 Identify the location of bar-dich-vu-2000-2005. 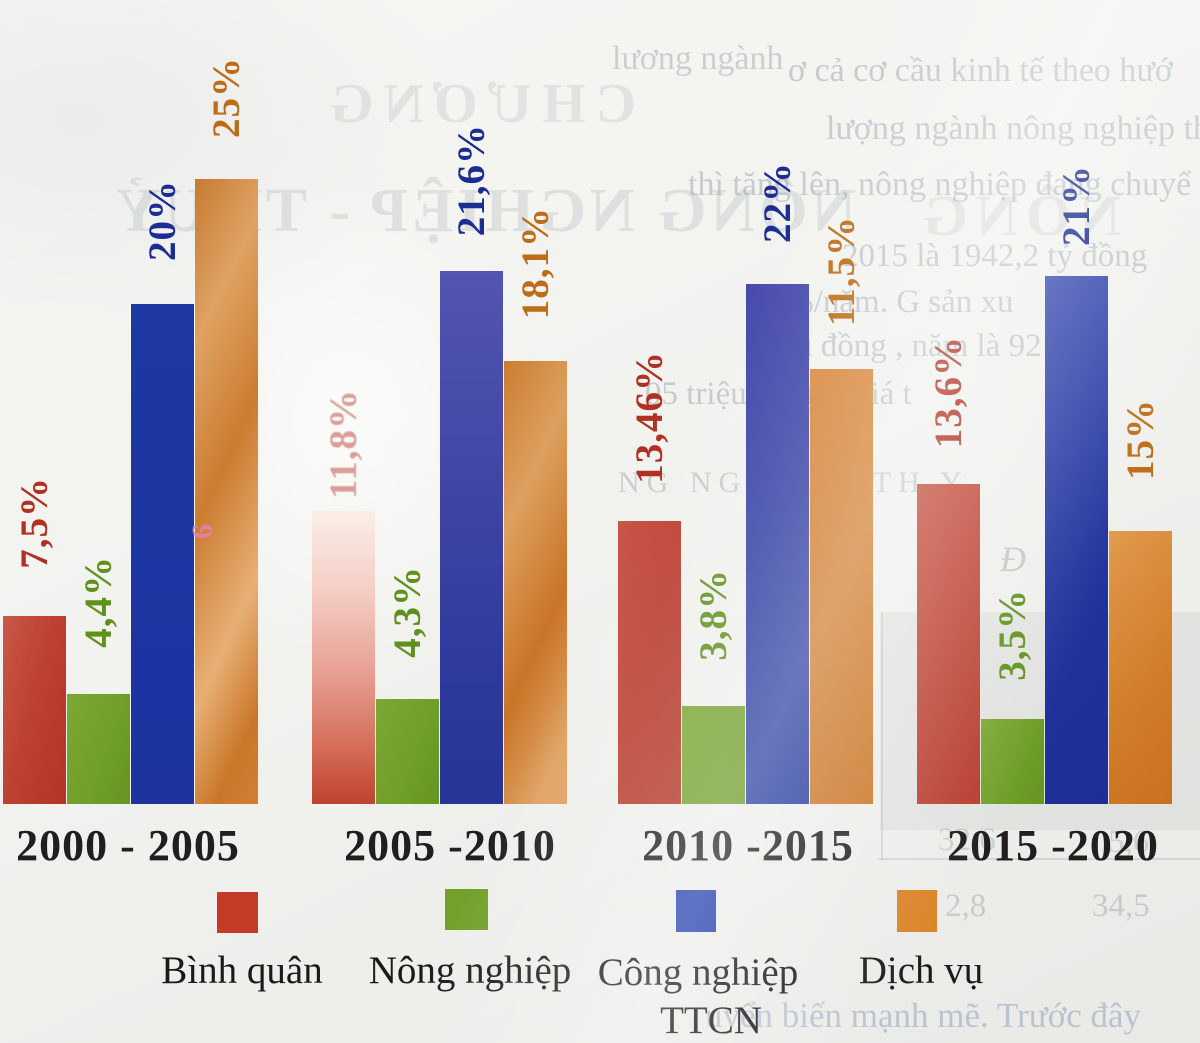
(226, 491).